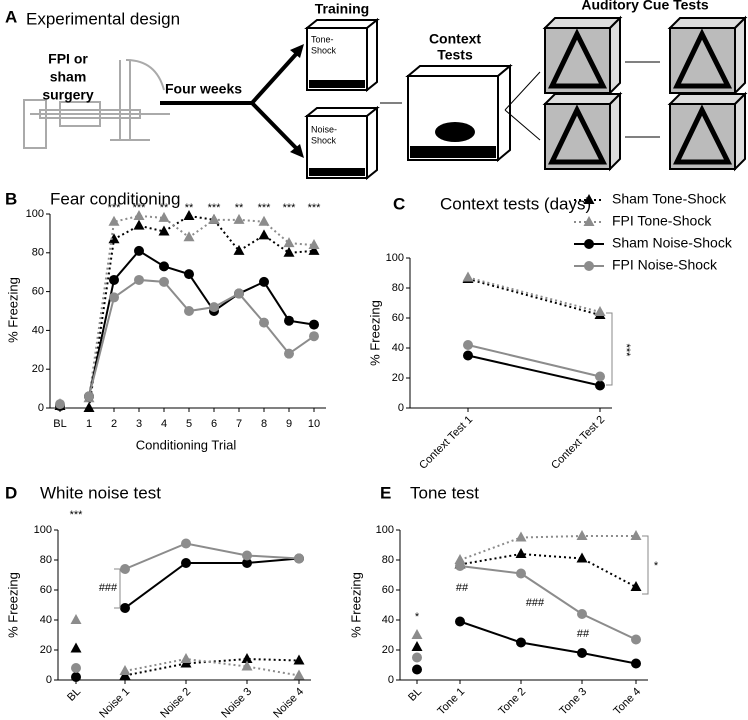  What do you see at coordinates (264, 424) in the screenshot?
I see `x-tick-label: 8` at bounding box center [264, 424].